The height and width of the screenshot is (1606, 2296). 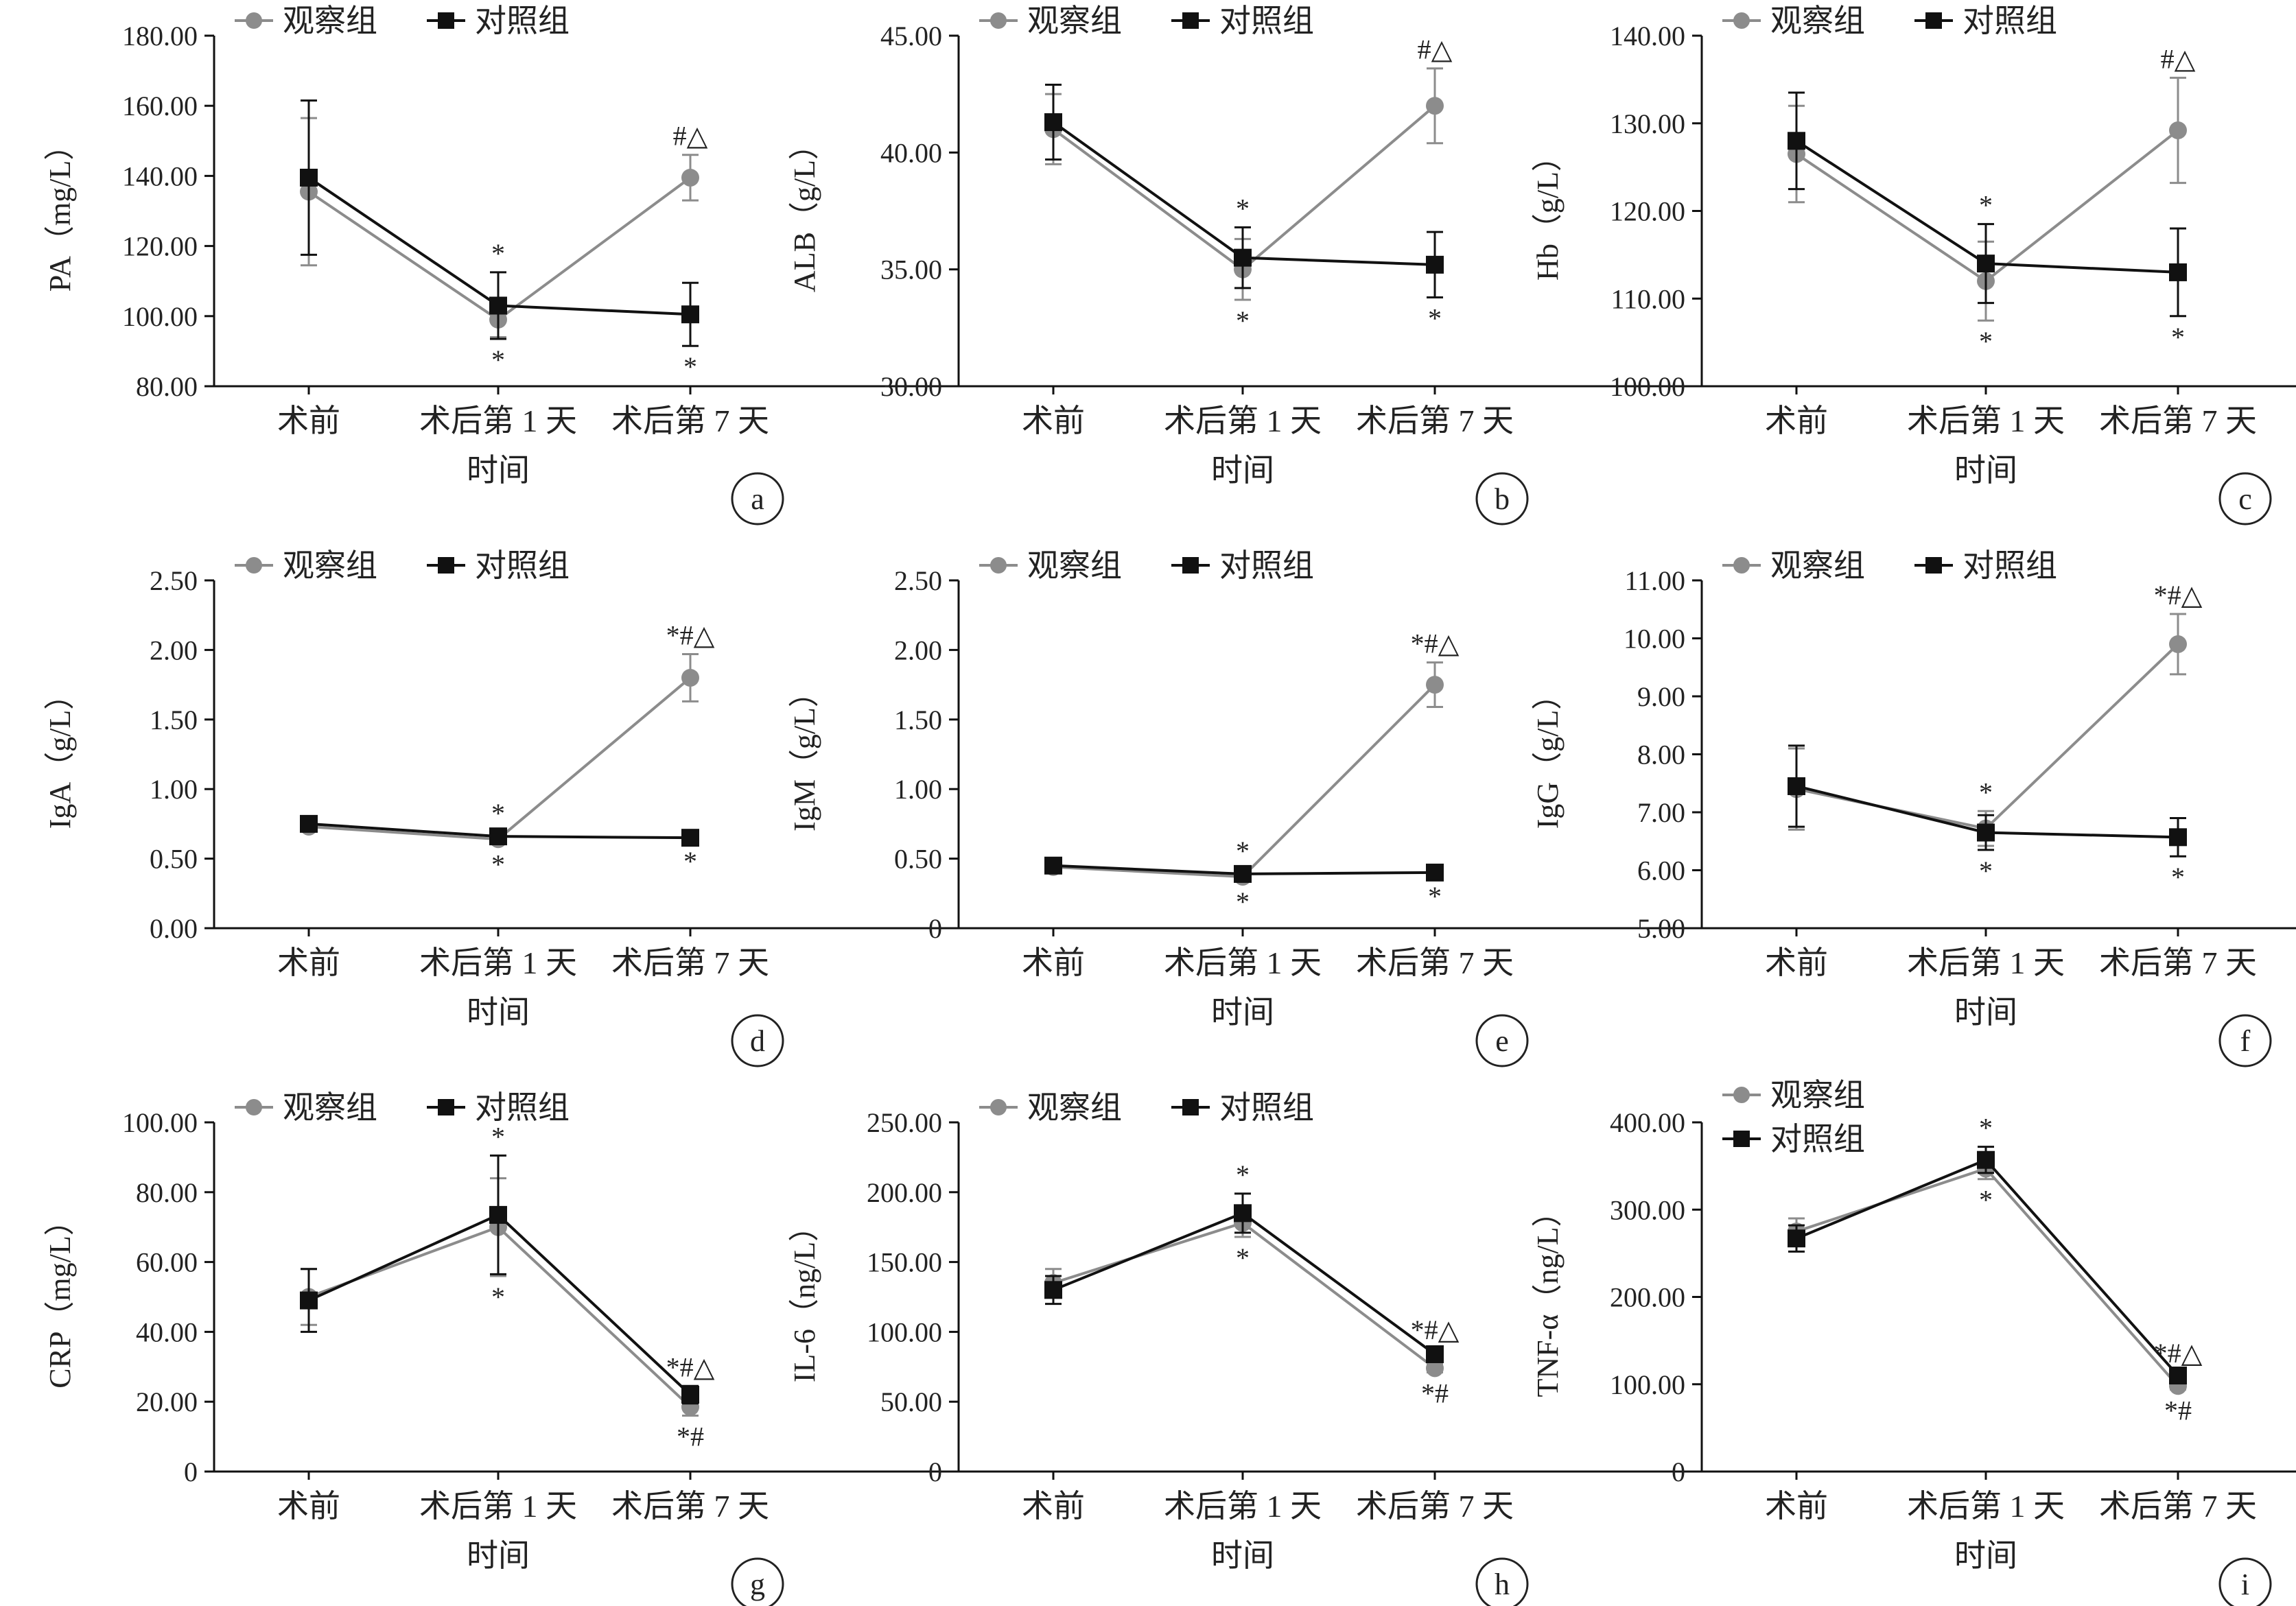 I want to click on y-tick-label: 400.00, so click(x=1647, y=1122).